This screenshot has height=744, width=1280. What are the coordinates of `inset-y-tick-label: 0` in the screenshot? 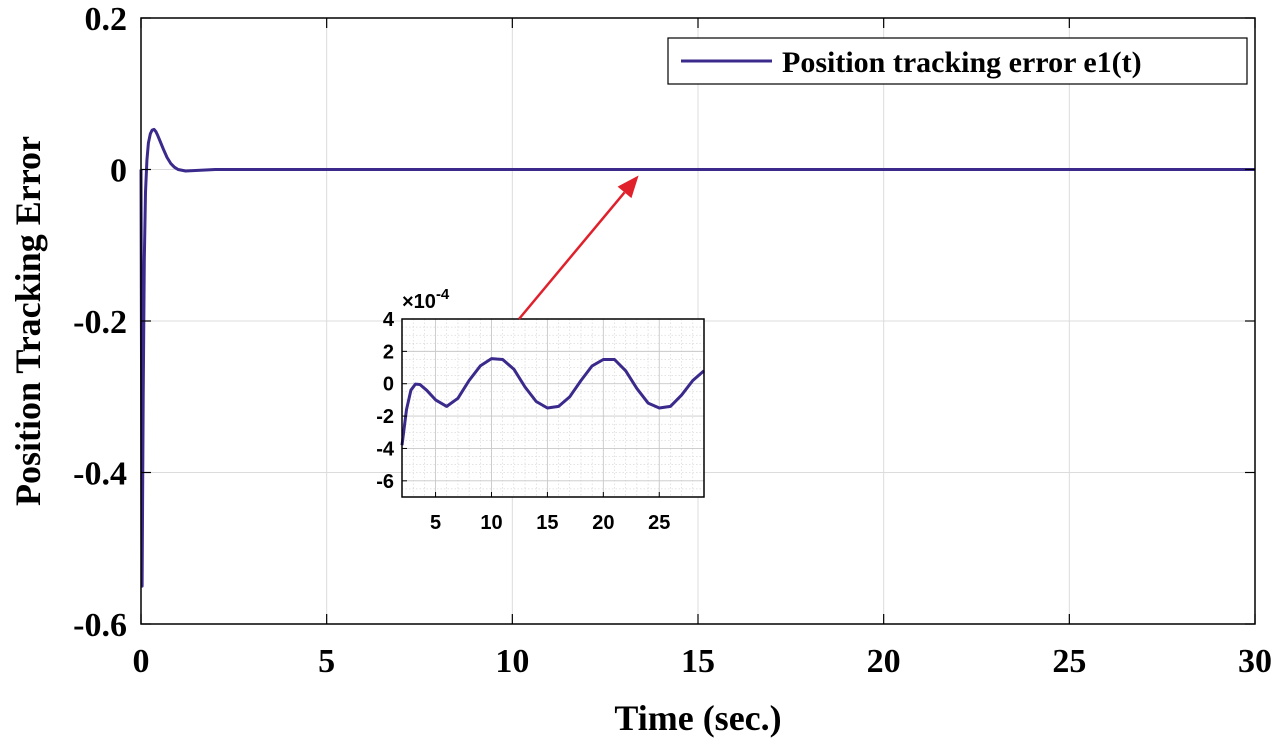 It's located at (388, 385).